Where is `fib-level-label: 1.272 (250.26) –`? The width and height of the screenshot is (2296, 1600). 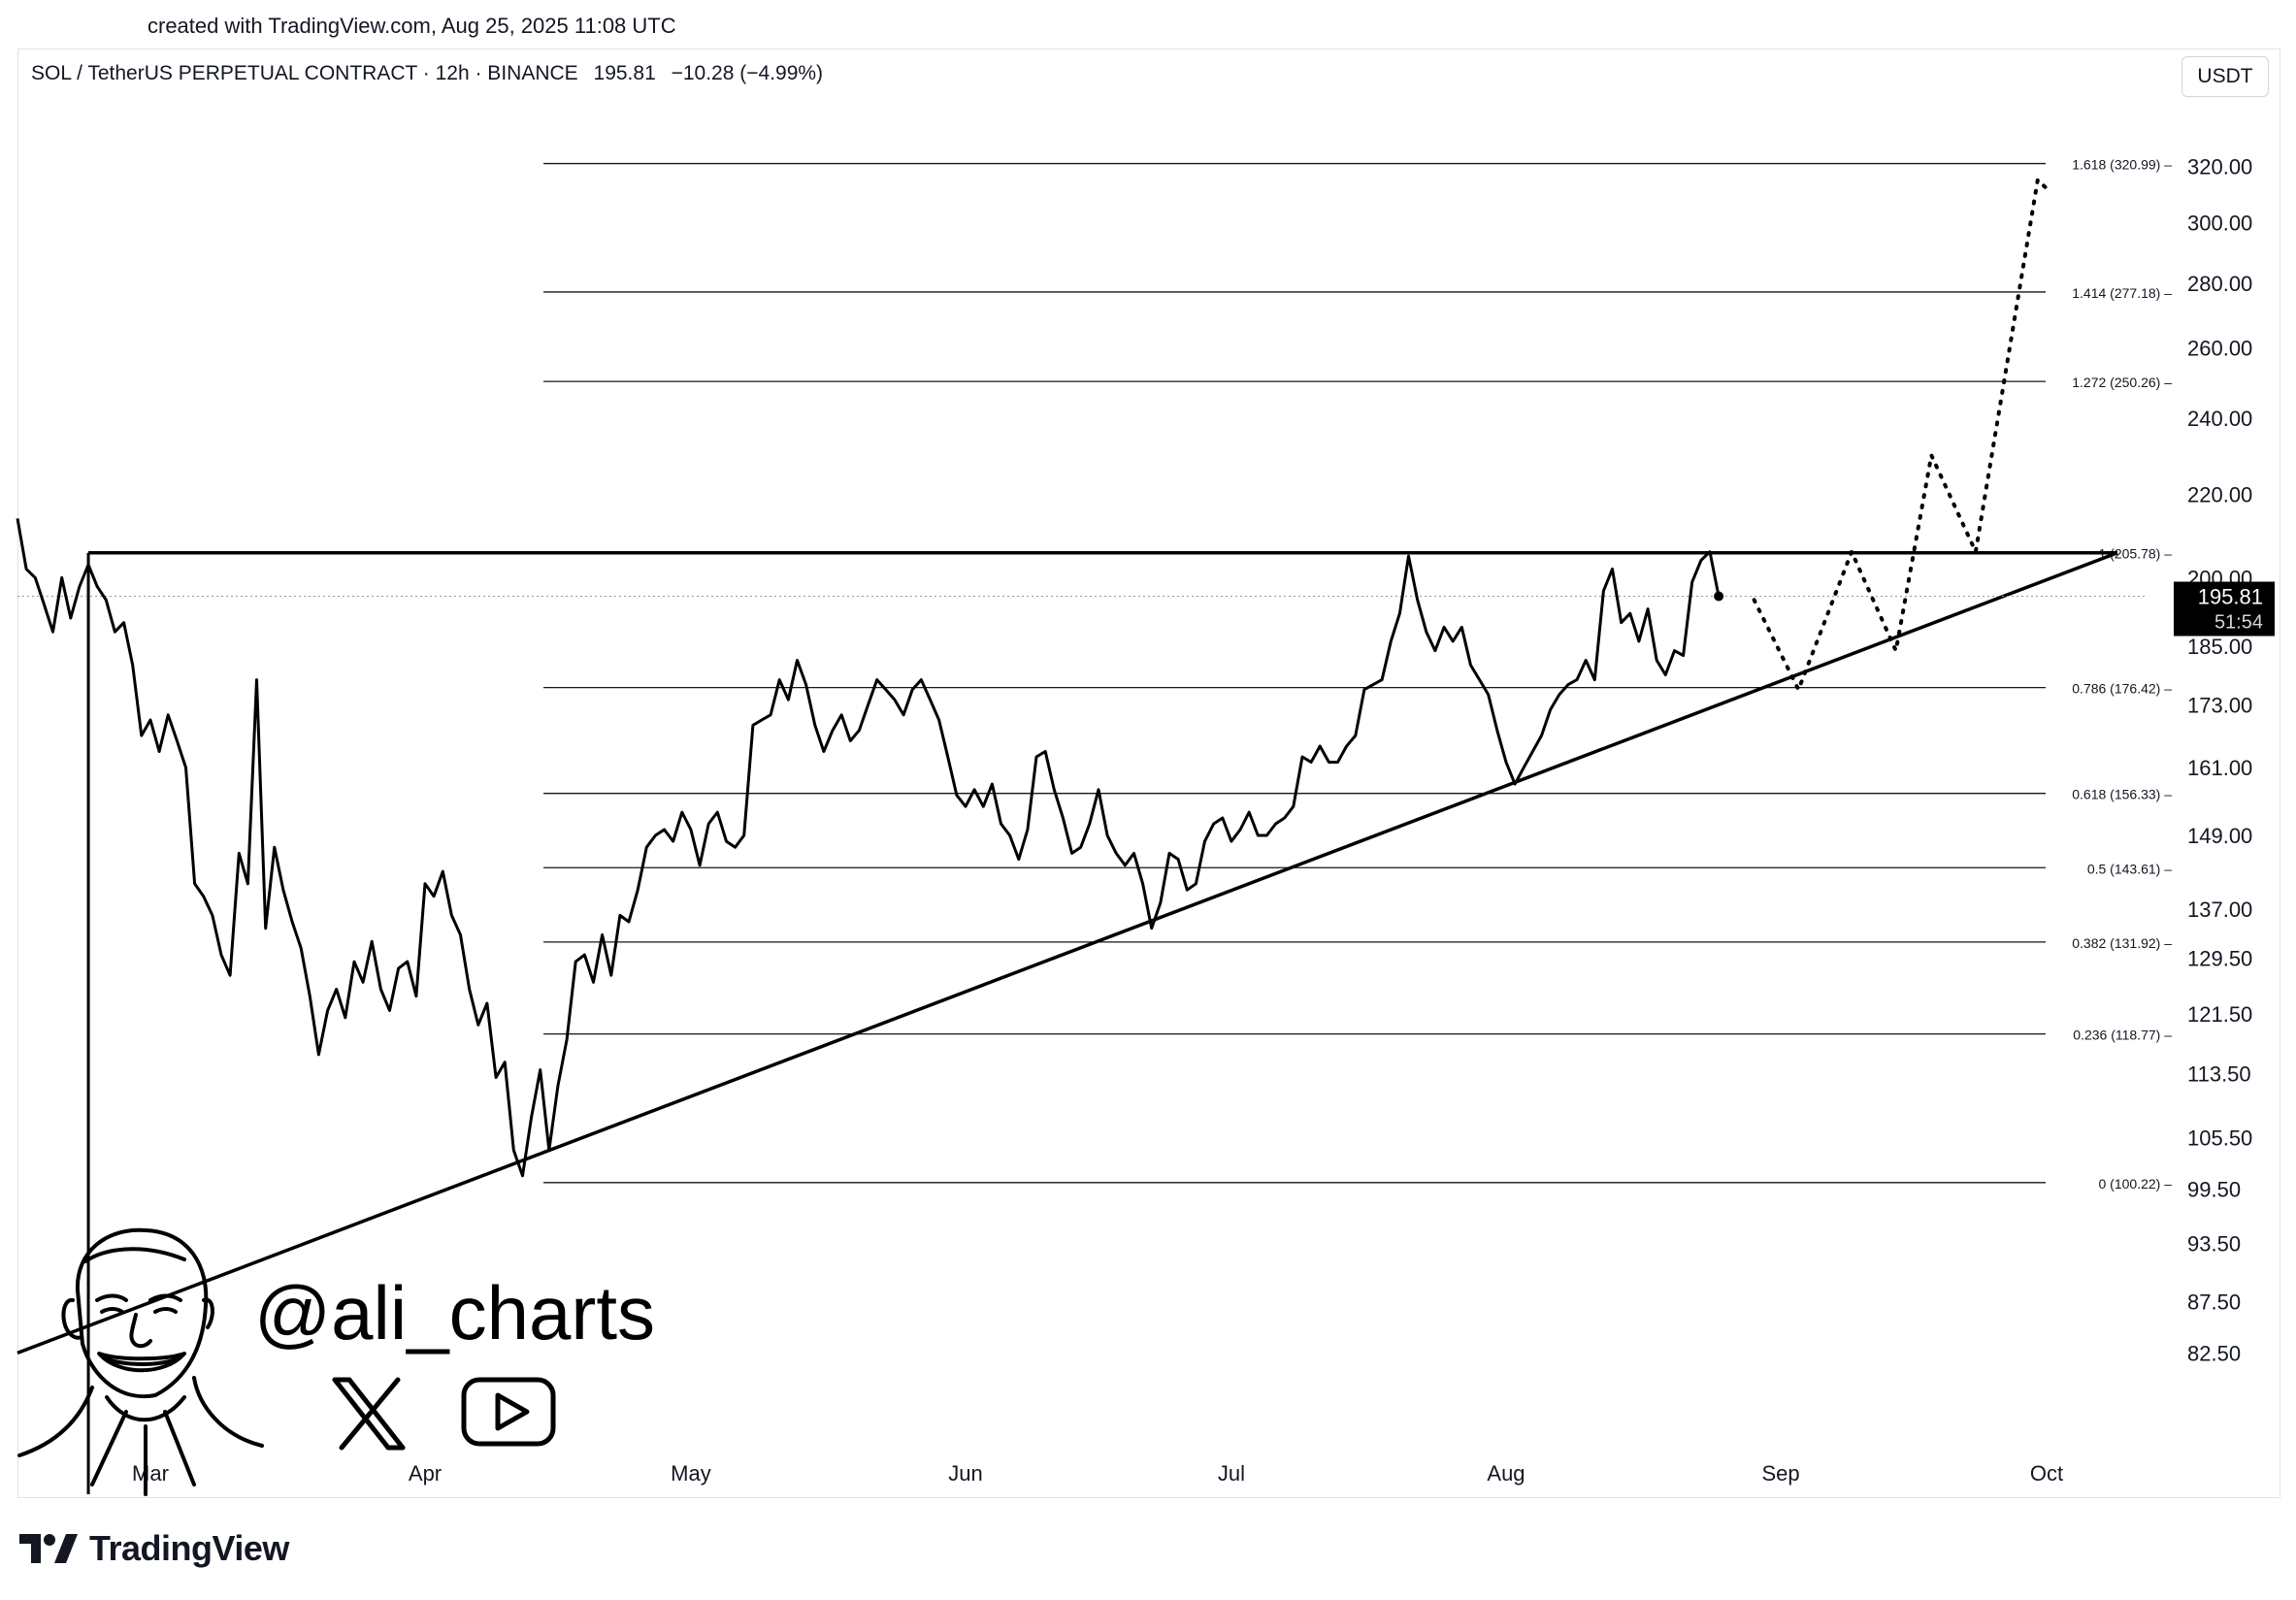 fib-level-label: 1.272 (250.26) – is located at coordinates (2122, 382).